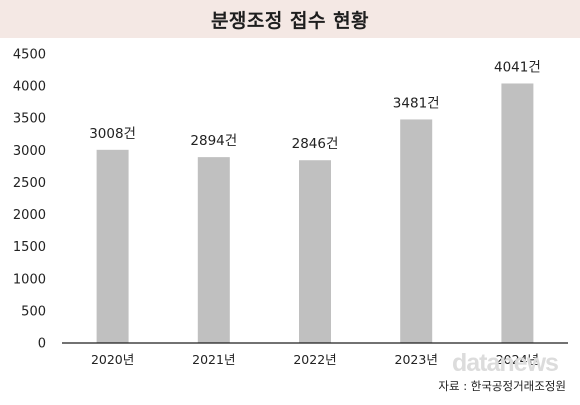 The height and width of the screenshot is (405, 580). I want to click on source-note: 자료 : 한국공정거래조정원, so click(502, 386).